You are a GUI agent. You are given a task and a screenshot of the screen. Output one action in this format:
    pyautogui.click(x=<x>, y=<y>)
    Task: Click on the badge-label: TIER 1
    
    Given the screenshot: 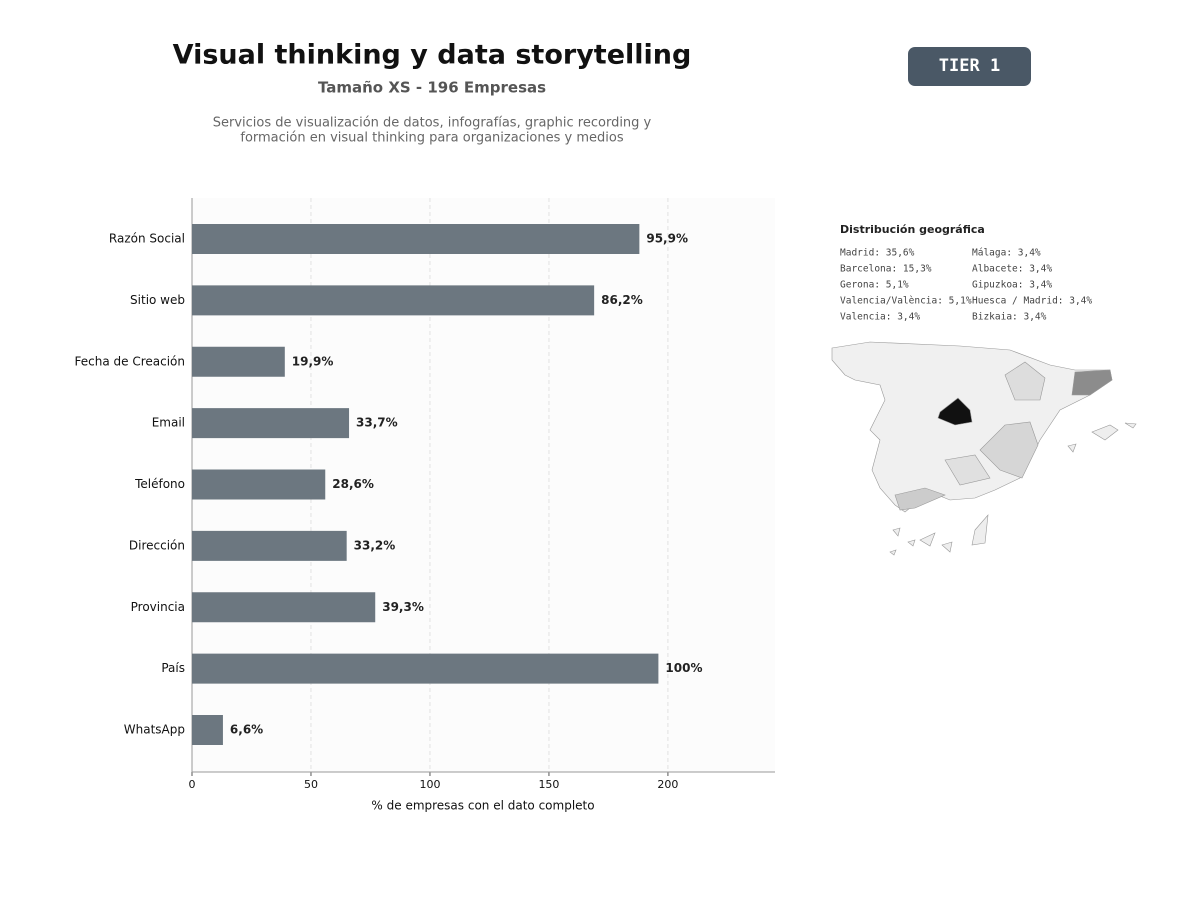 What is the action you would take?
    pyautogui.click(x=969, y=66)
    